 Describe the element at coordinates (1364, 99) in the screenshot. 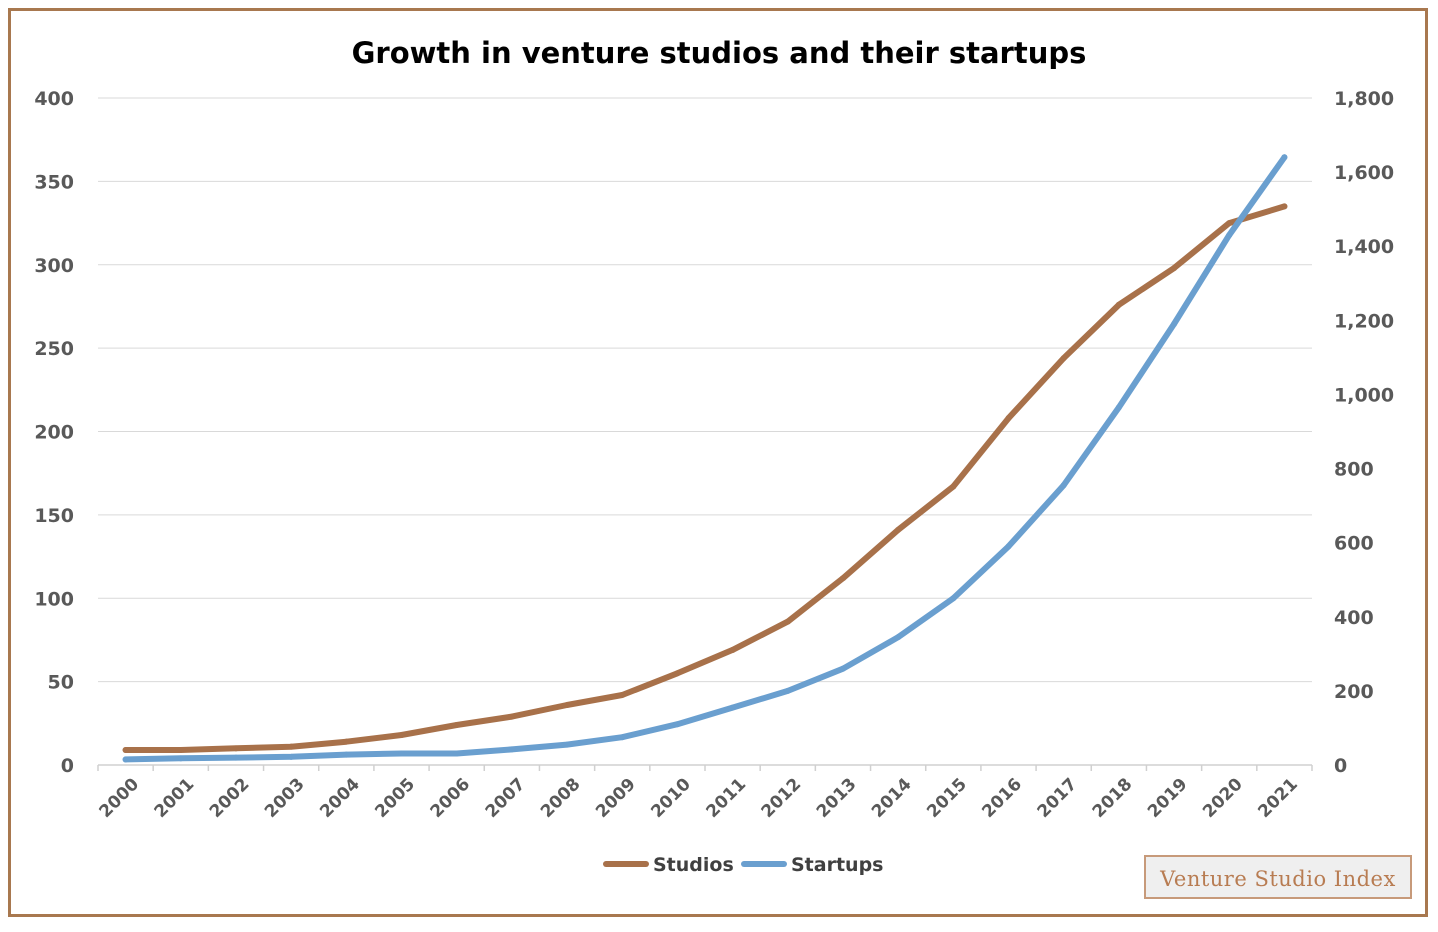

I see `y-right-tick-label: 1,800` at that location.